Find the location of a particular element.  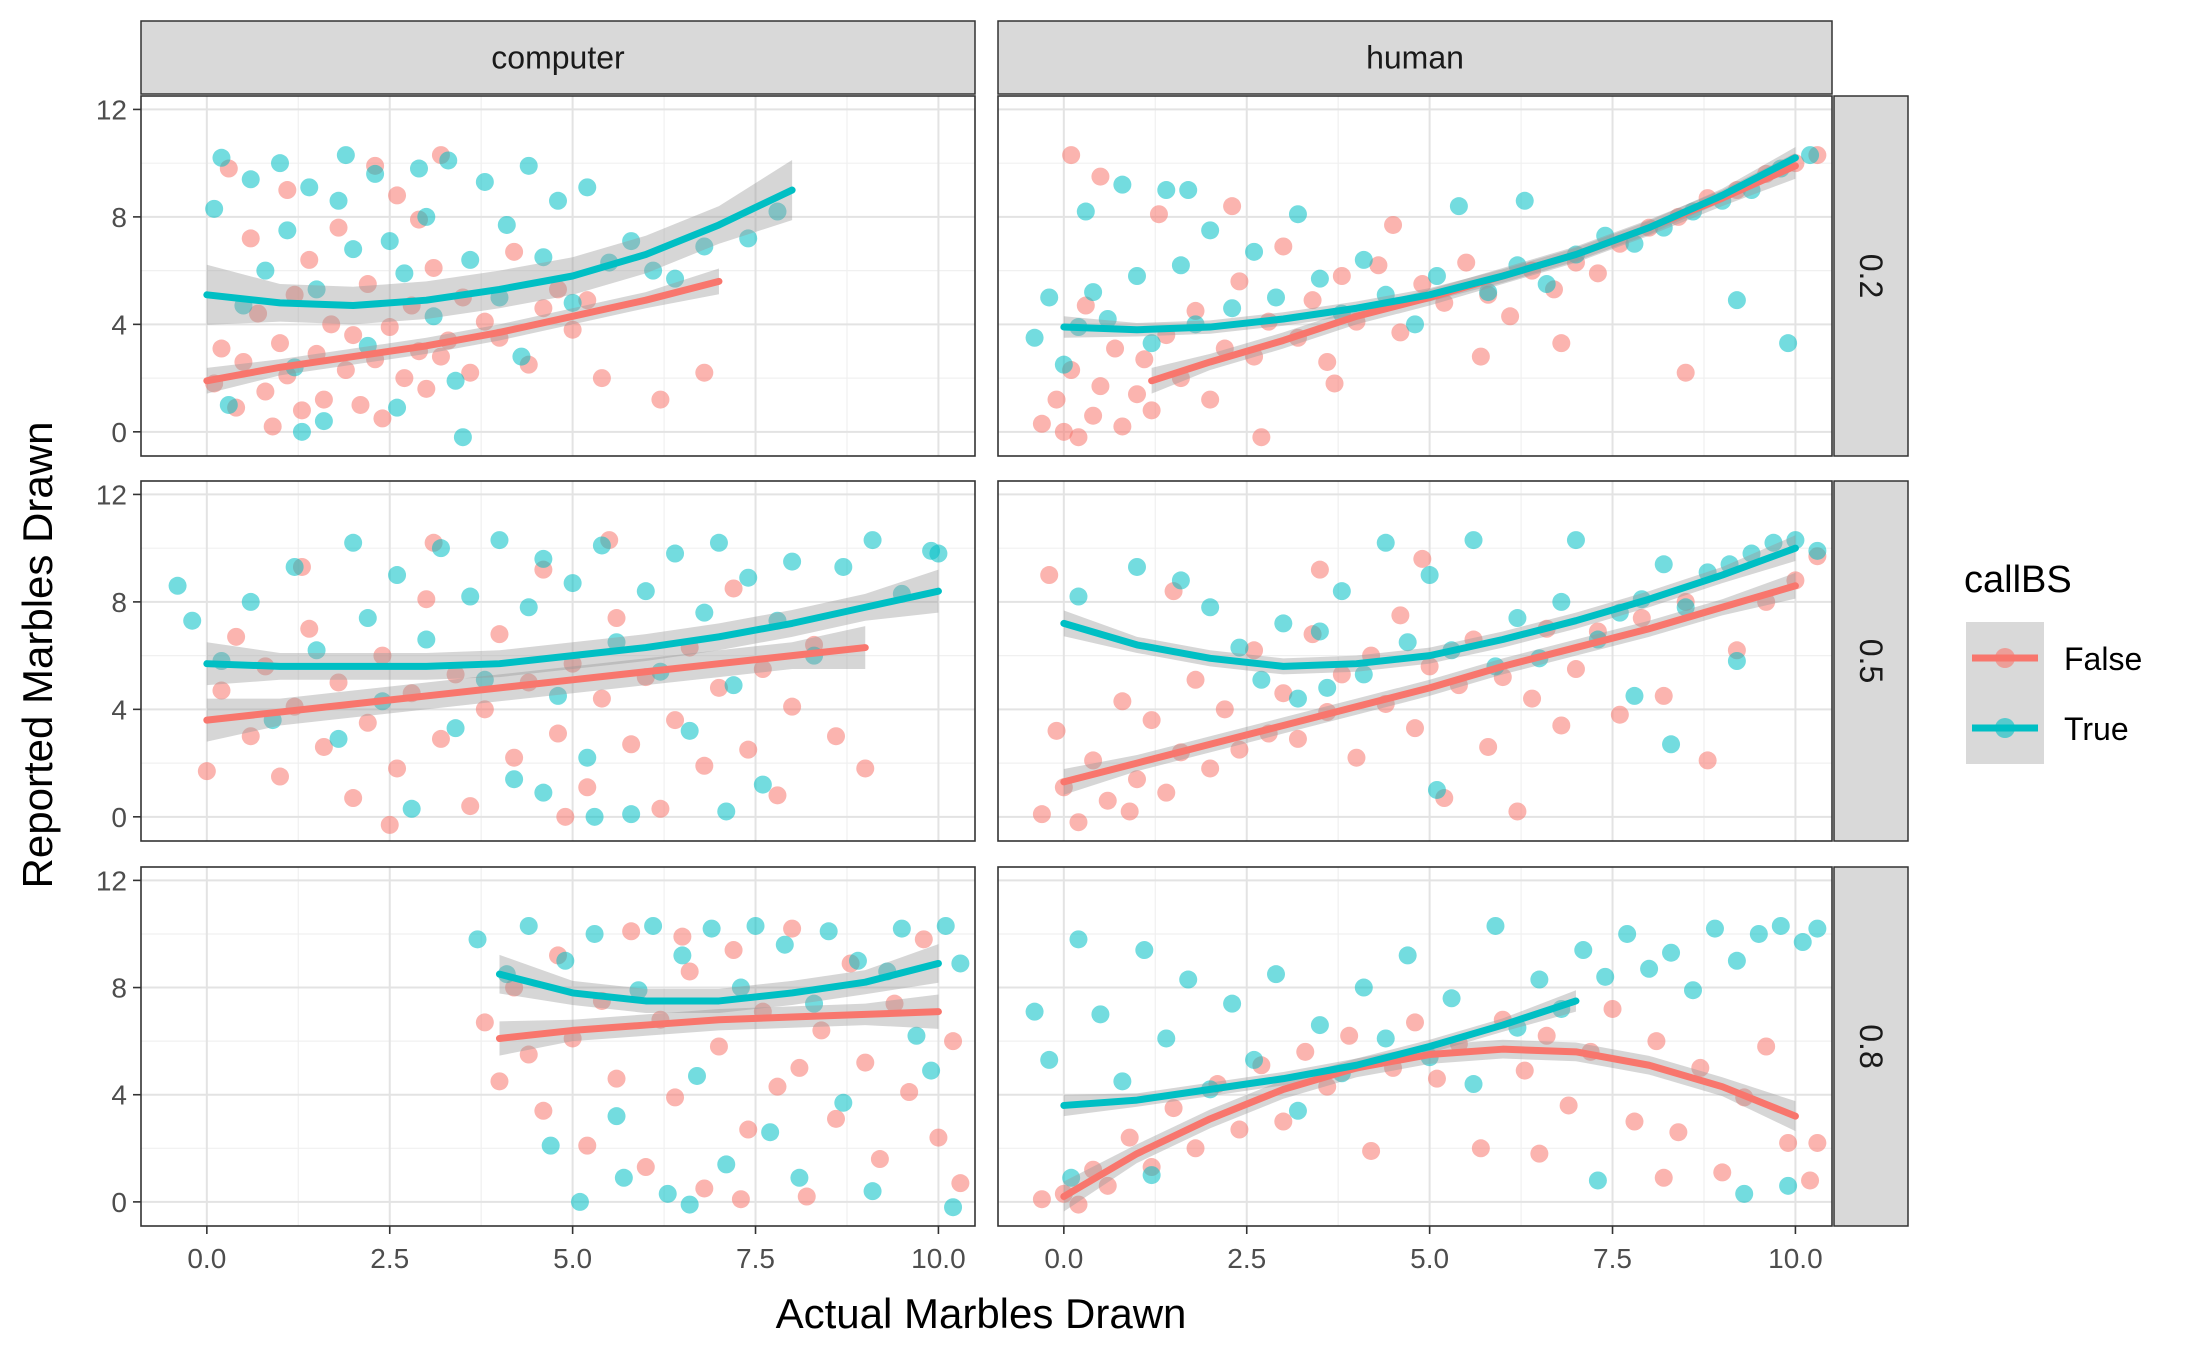

y-tick-label: 12 is located at coordinates (111, 494).